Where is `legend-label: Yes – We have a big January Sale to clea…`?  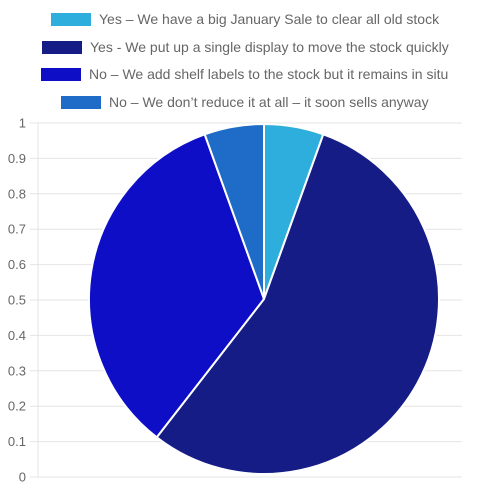 legend-label: Yes – We have a big January Sale to clea… is located at coordinates (269, 19).